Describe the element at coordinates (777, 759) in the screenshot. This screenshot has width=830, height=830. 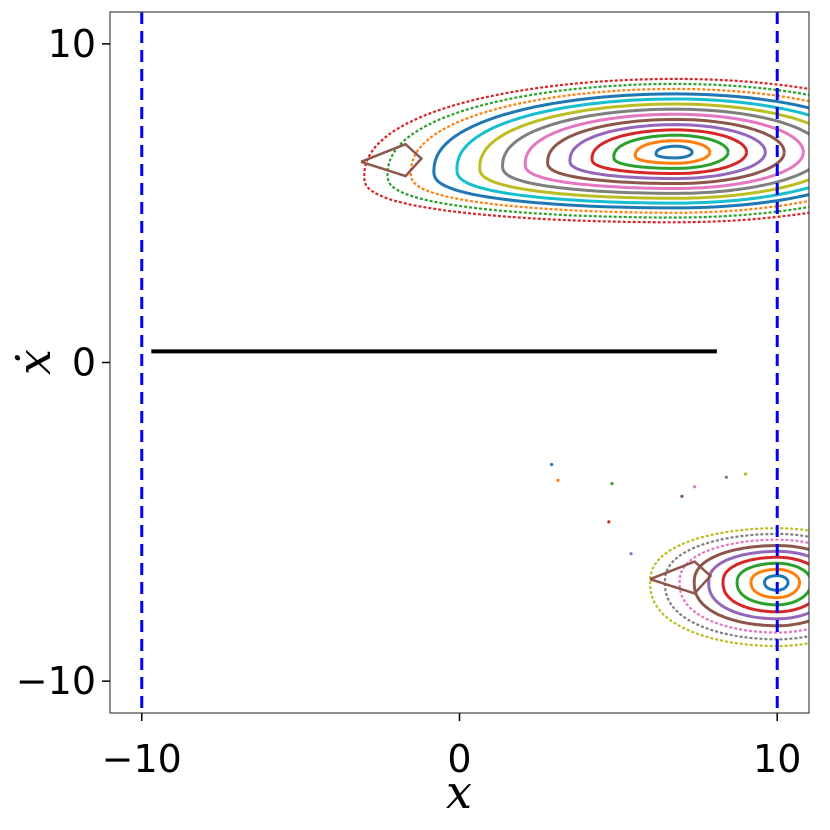
I see `x-tick-label-3: 10` at that location.